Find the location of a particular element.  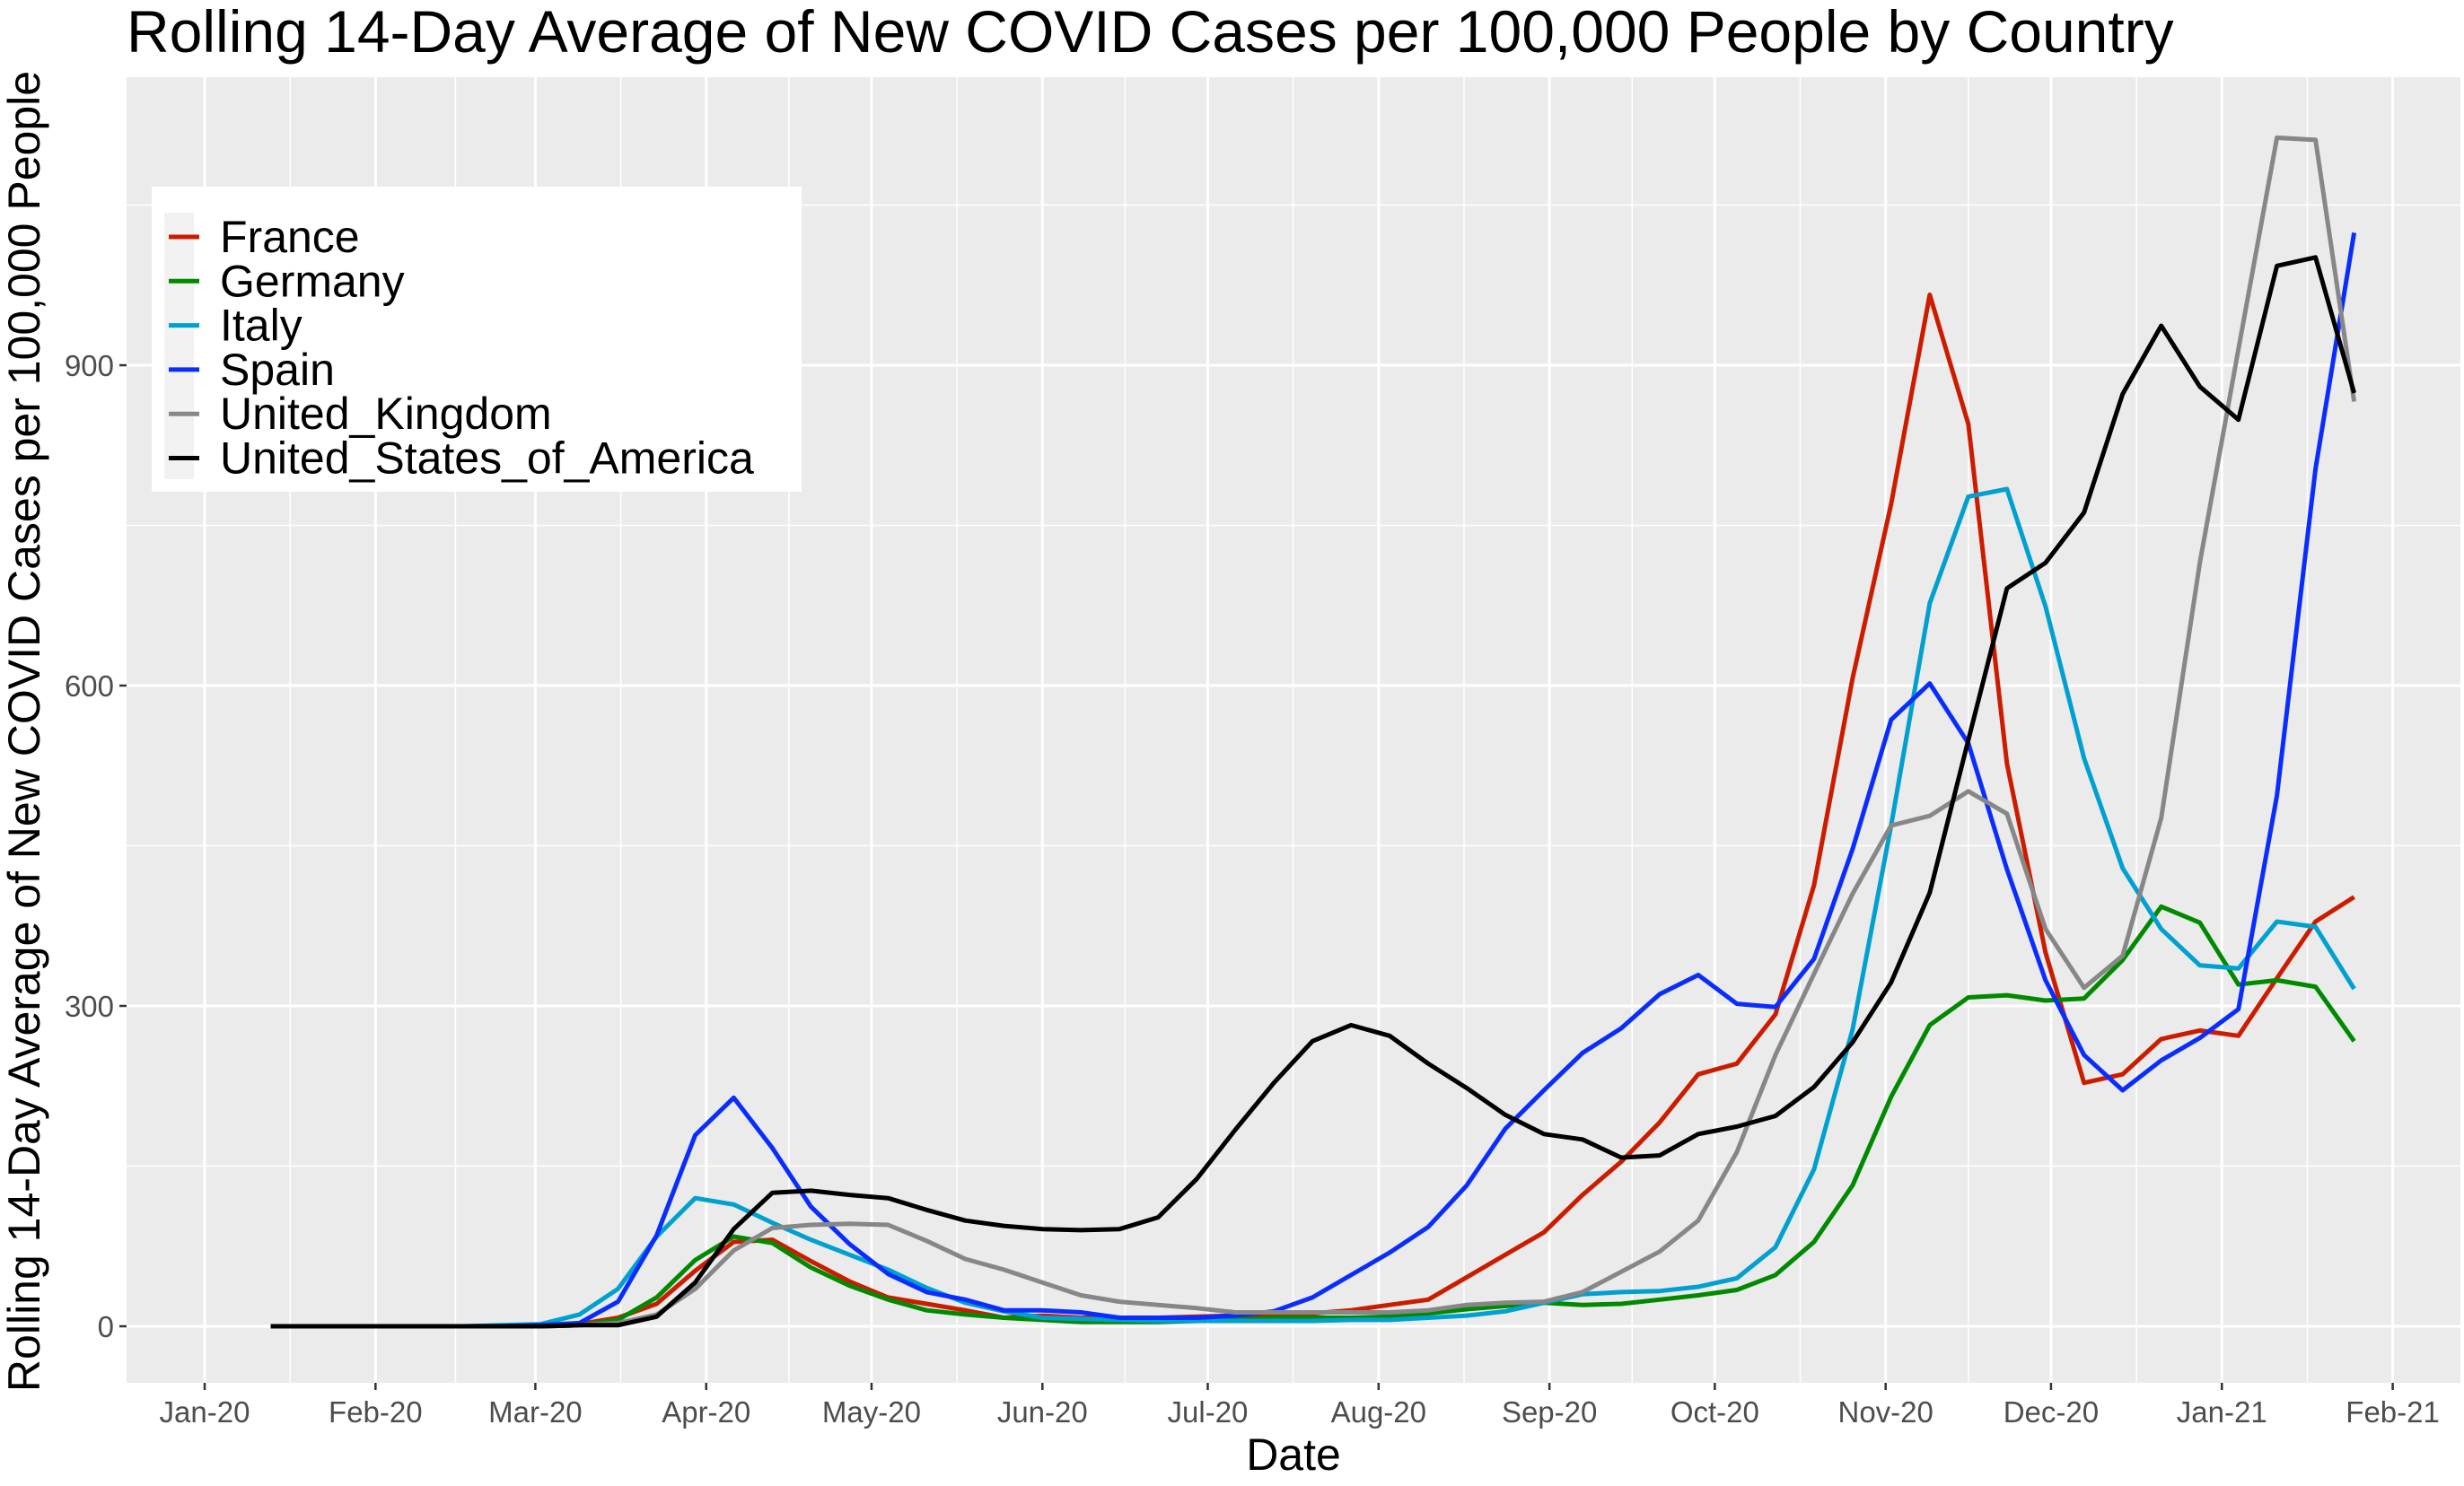

legend-key-background is located at coordinates (179, 346).